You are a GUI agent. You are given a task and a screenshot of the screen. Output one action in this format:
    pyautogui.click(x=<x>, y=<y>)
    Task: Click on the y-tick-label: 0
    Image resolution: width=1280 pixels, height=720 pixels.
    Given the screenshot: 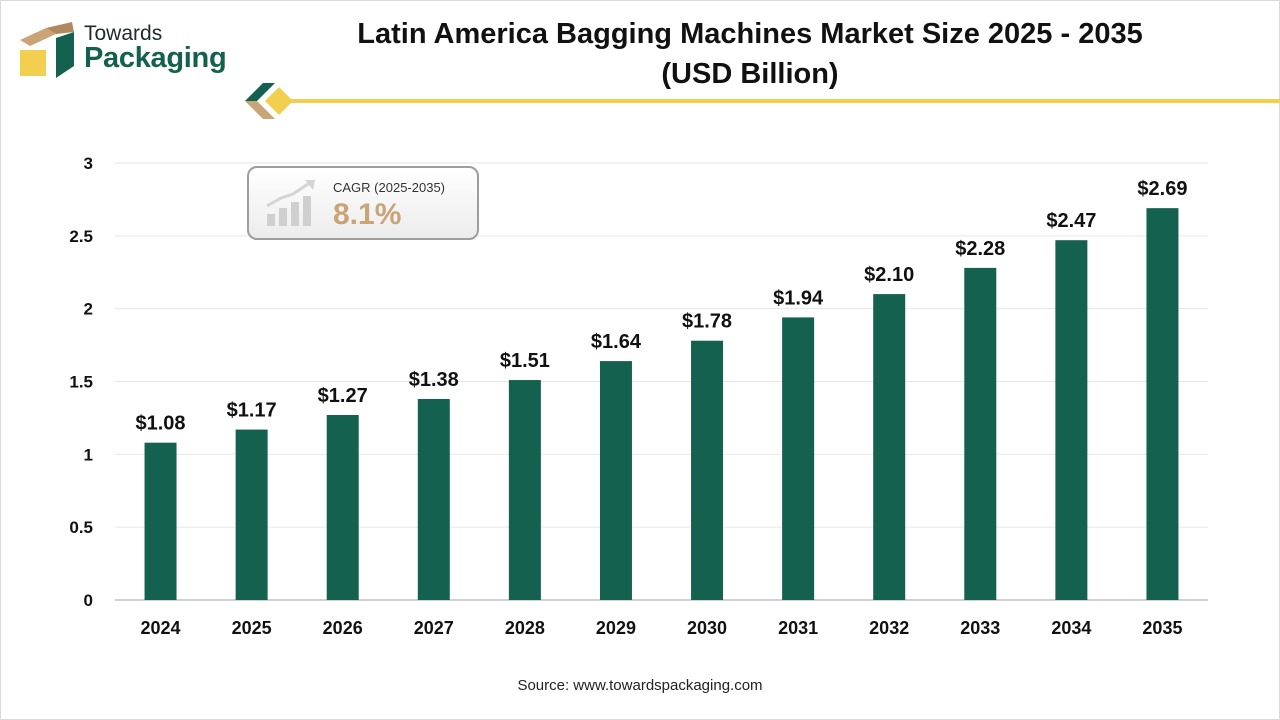 What is the action you would take?
    pyautogui.click(x=88, y=600)
    